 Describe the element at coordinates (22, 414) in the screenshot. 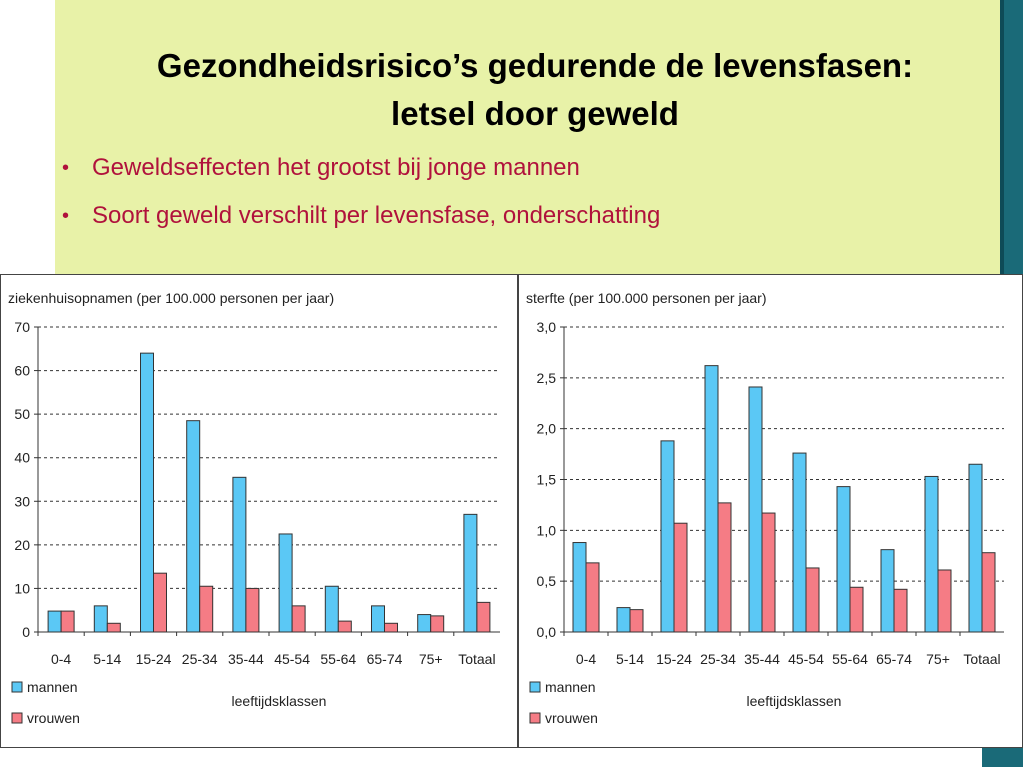

I see `y-tick-label: 50` at that location.